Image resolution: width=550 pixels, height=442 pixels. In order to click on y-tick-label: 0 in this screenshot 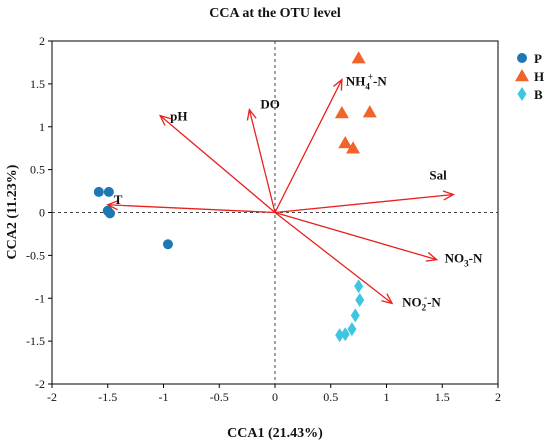, I will do `click(42, 213)`.